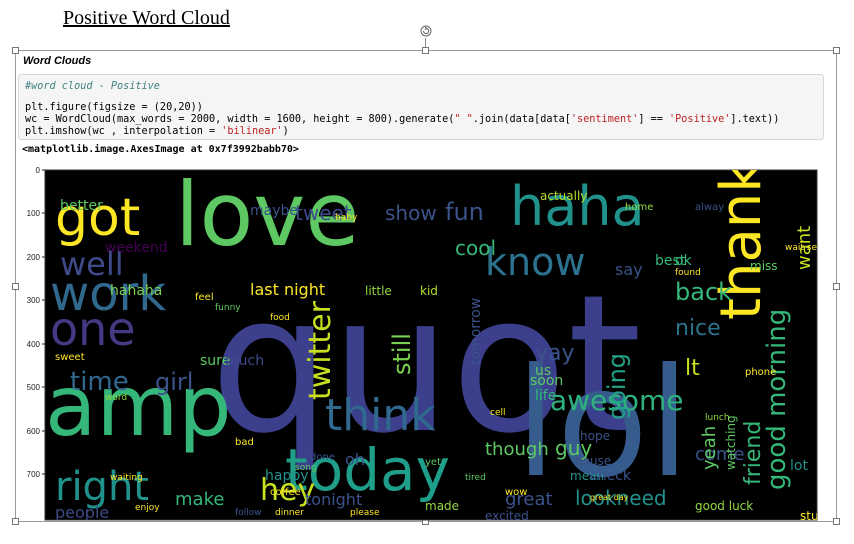 The image size is (854, 544). What do you see at coordinates (97, 218) in the screenshot?
I see `word-cloud-word: got` at bounding box center [97, 218].